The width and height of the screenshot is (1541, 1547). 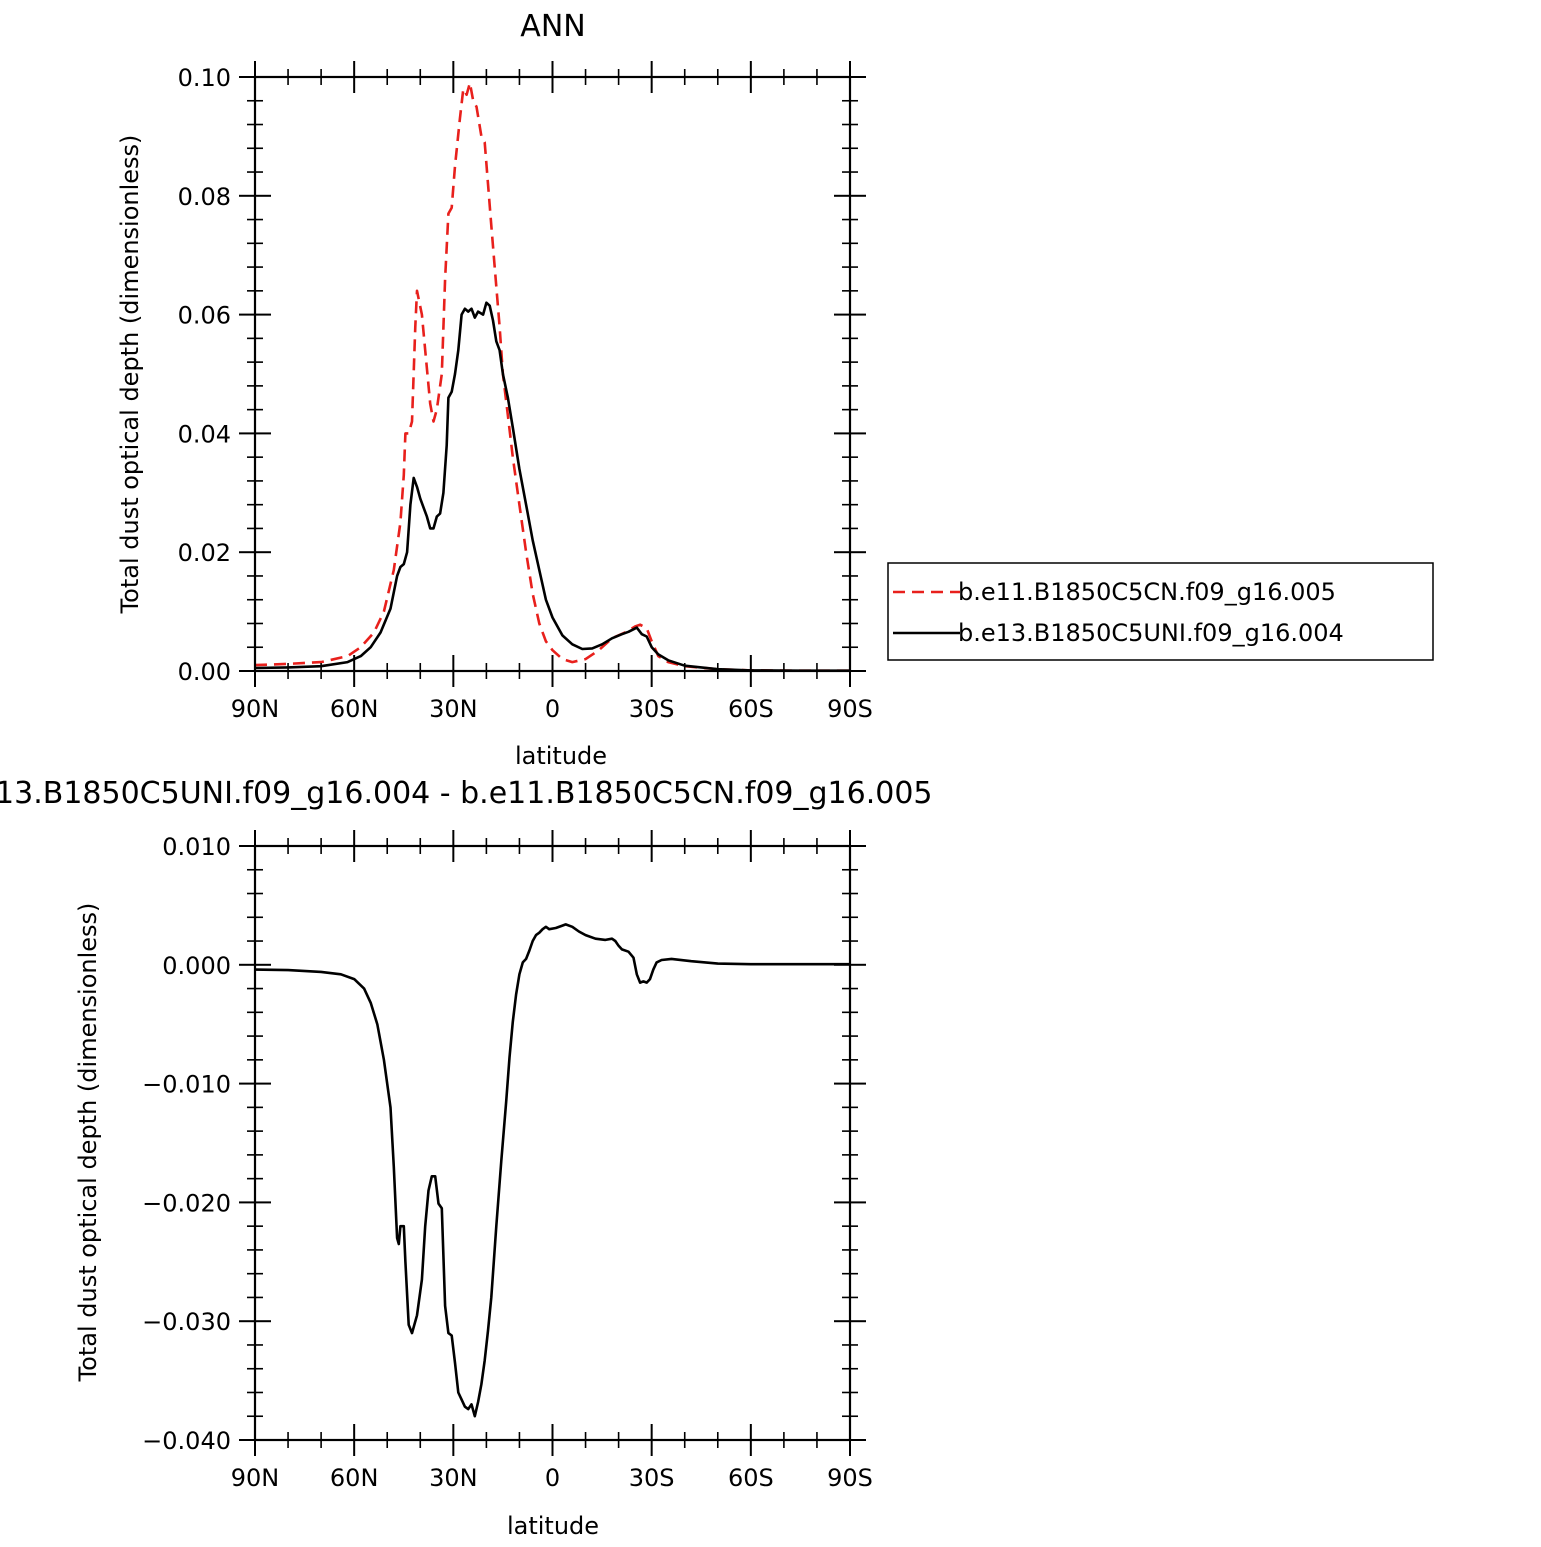 I want to click on y-tick-label: 0.10, so click(x=204, y=78).